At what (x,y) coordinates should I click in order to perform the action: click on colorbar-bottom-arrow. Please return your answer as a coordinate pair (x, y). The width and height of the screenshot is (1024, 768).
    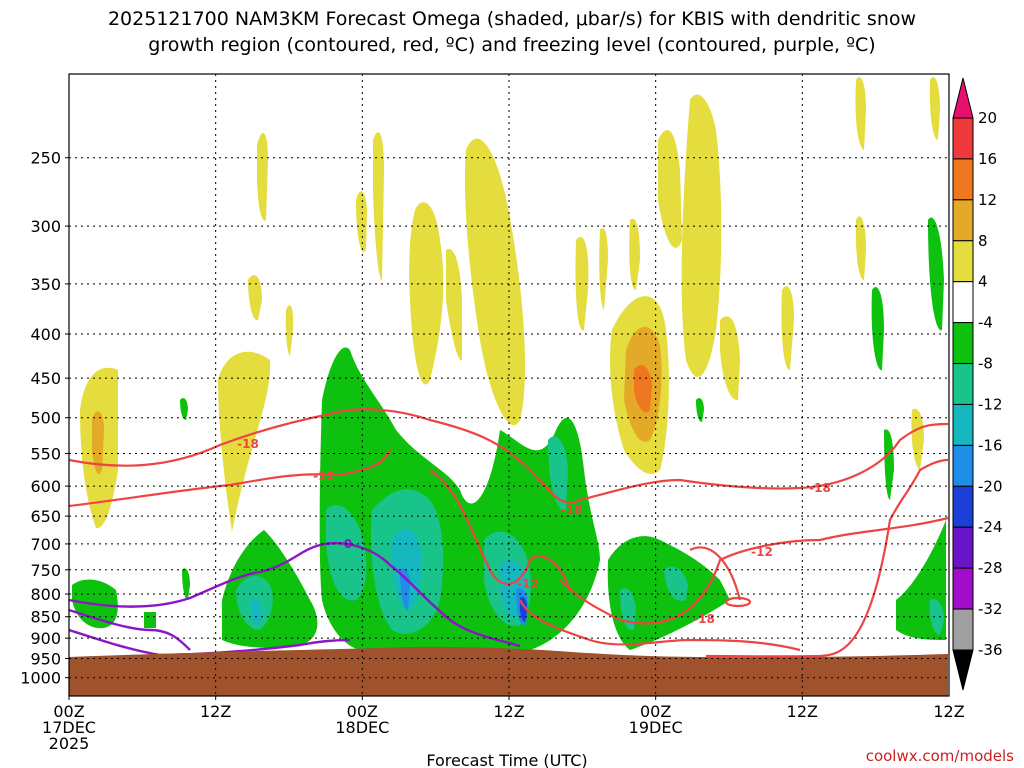
    Looking at the image, I should click on (963, 670).